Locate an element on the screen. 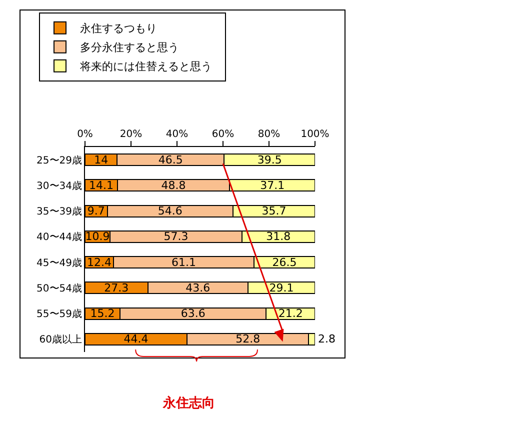 This screenshot has width=520, height=427. y-tick-label: 50〜54歳 is located at coordinates (59, 288).